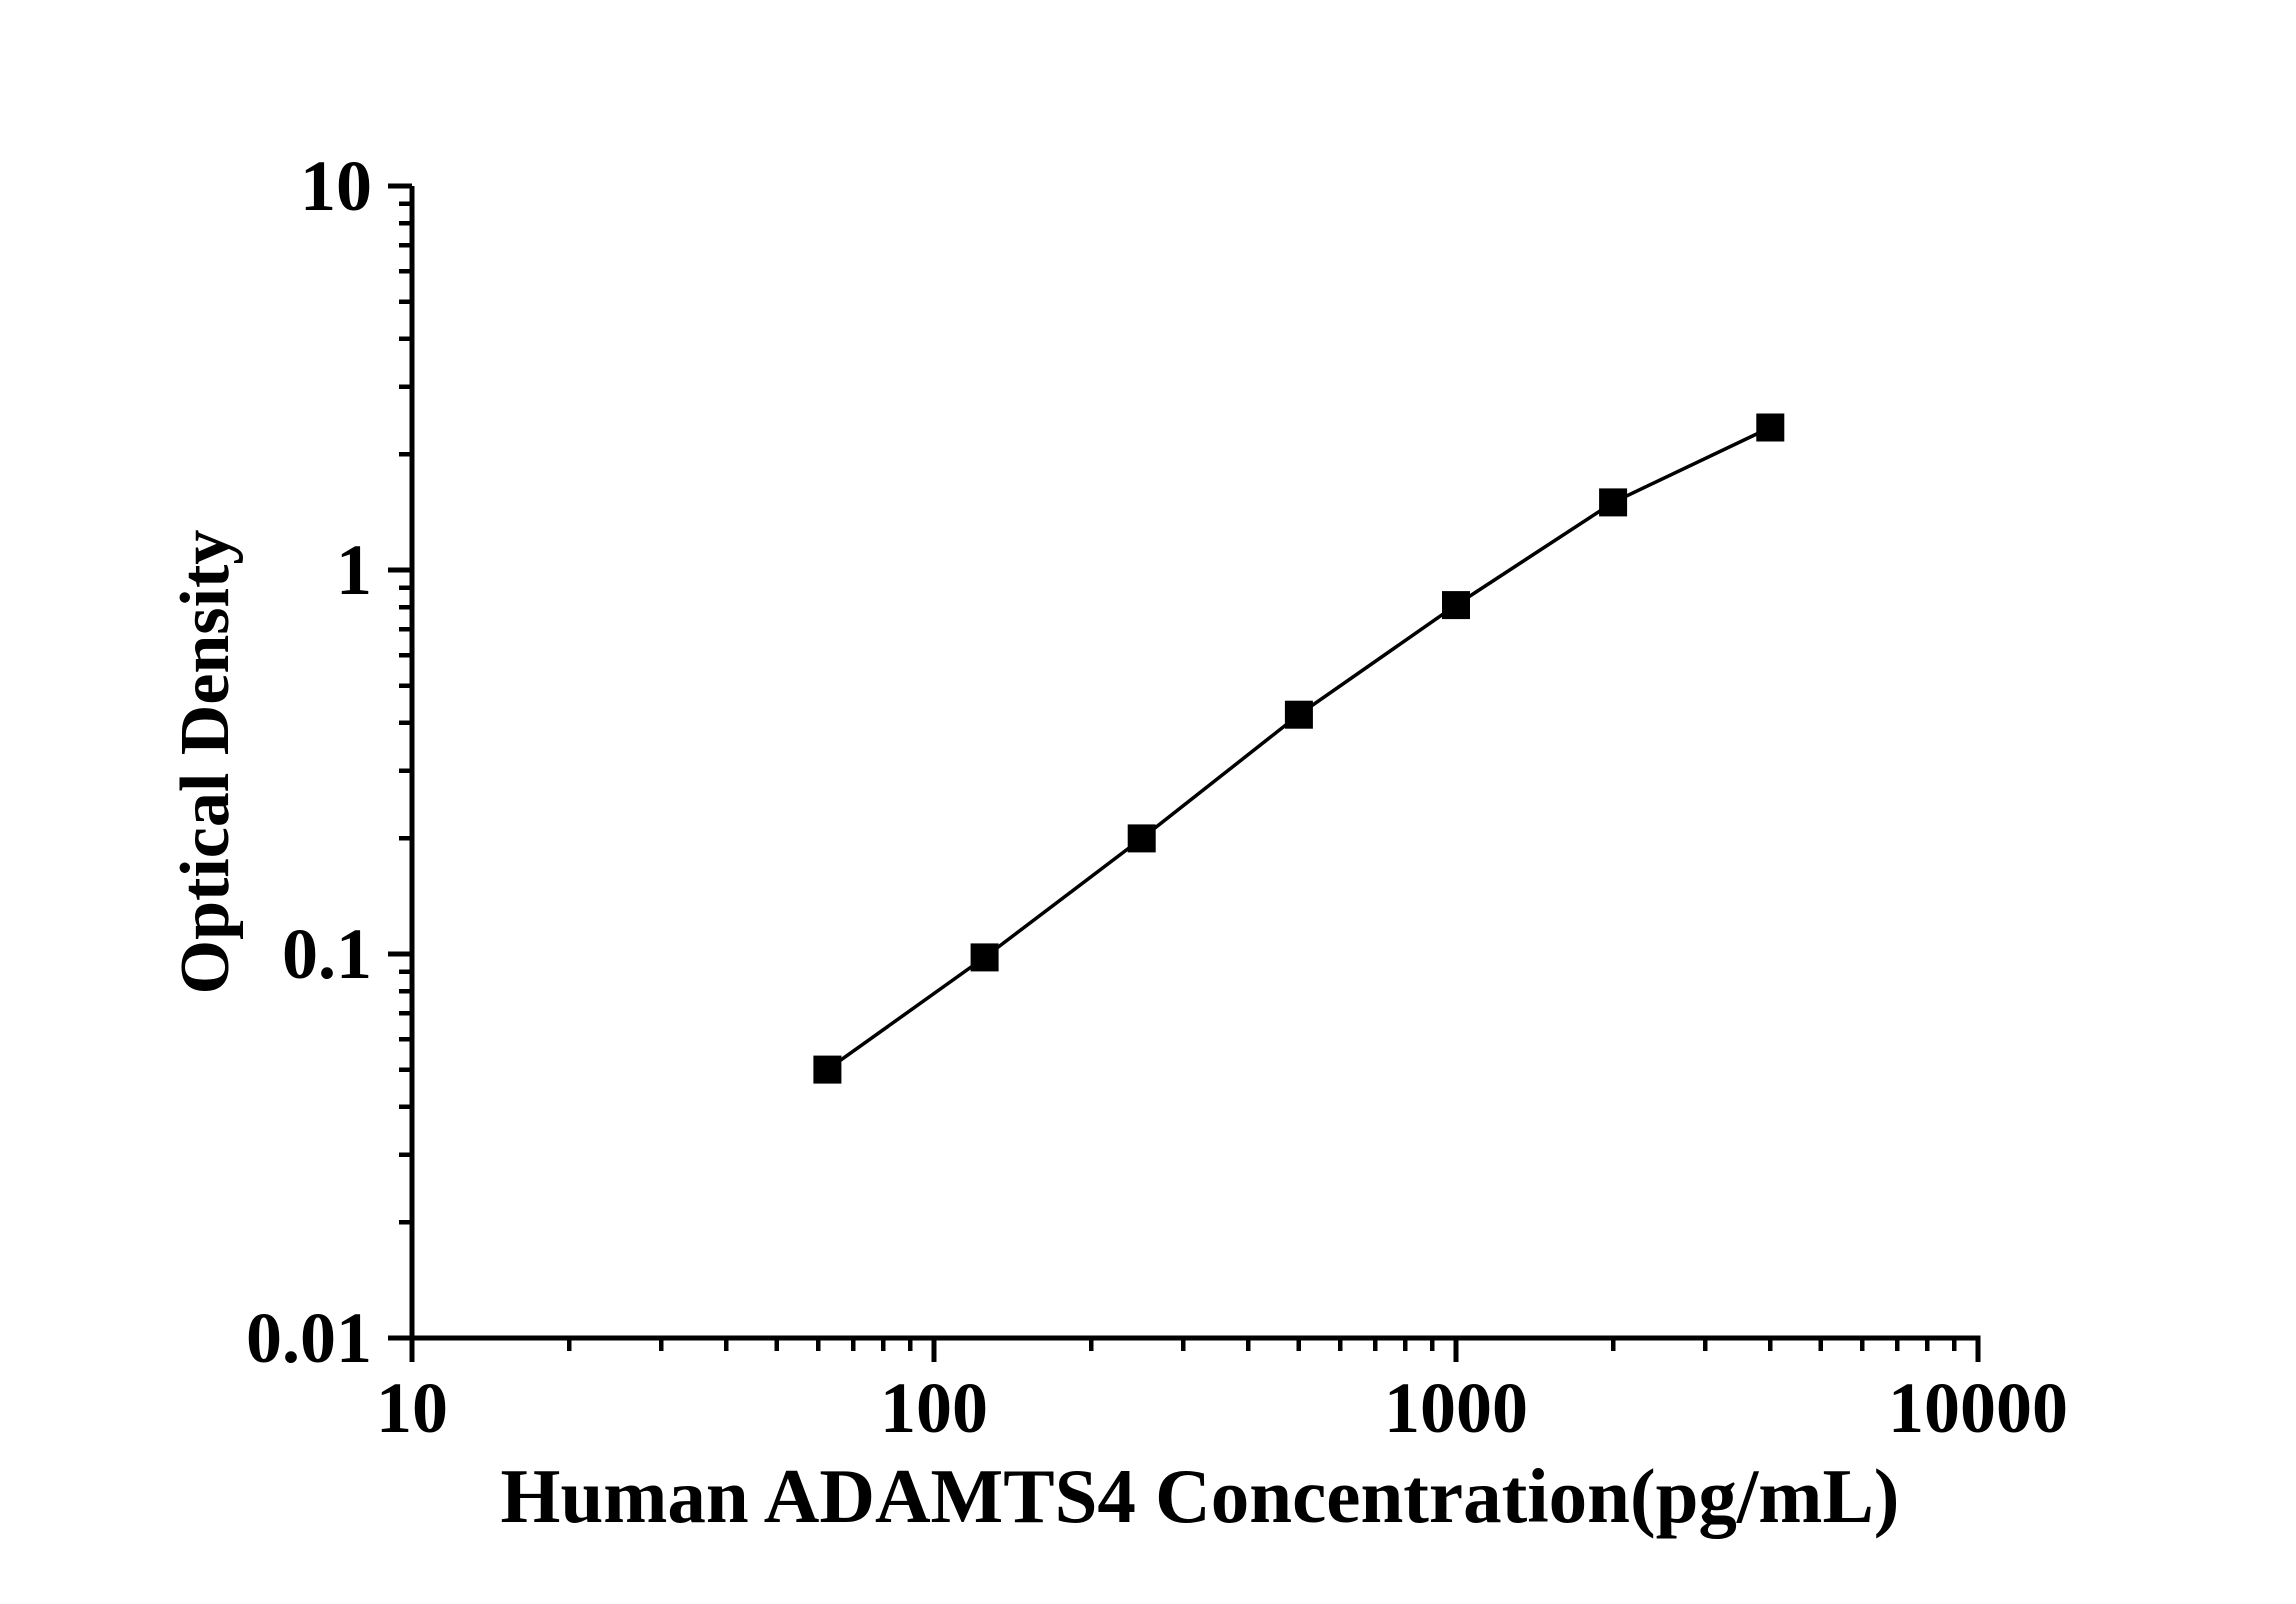 Image resolution: width=2296 pixels, height=1604 pixels. I want to click on y-tick-label: 0.01, so click(309, 1338).